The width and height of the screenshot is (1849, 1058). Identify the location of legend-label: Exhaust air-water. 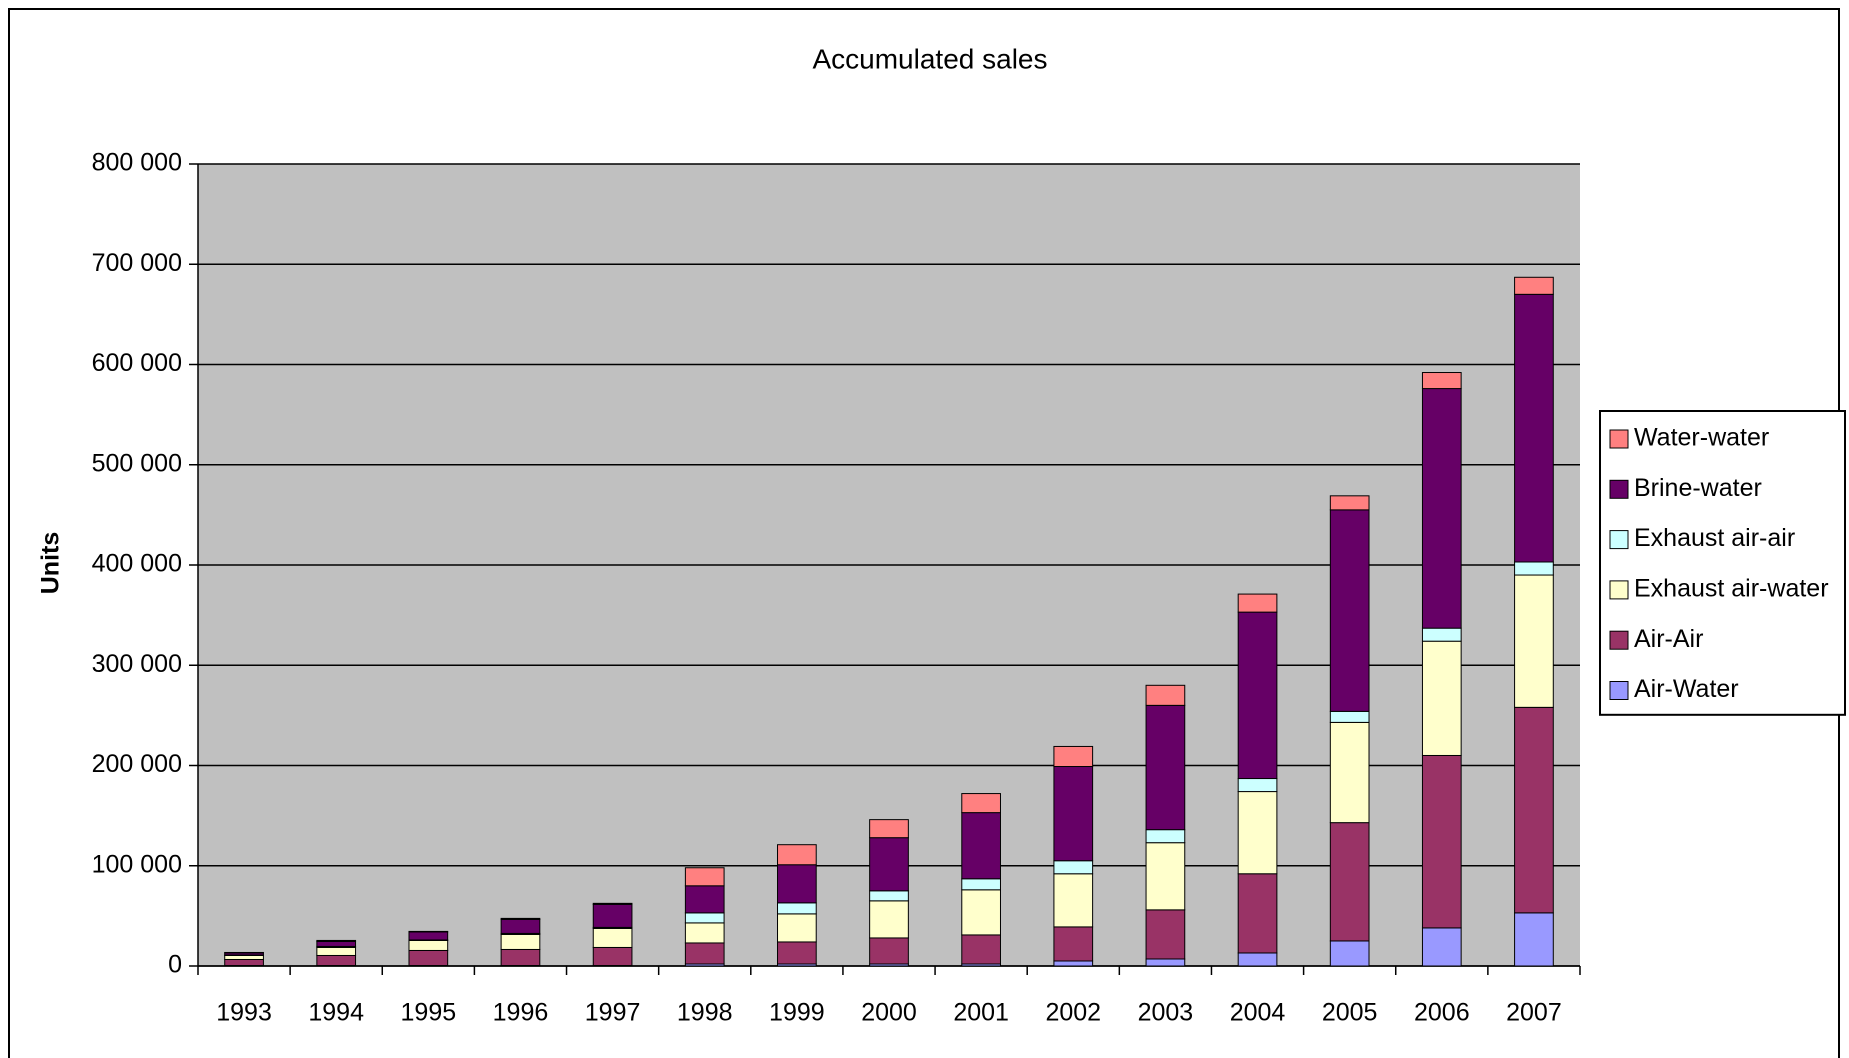
(1731, 589).